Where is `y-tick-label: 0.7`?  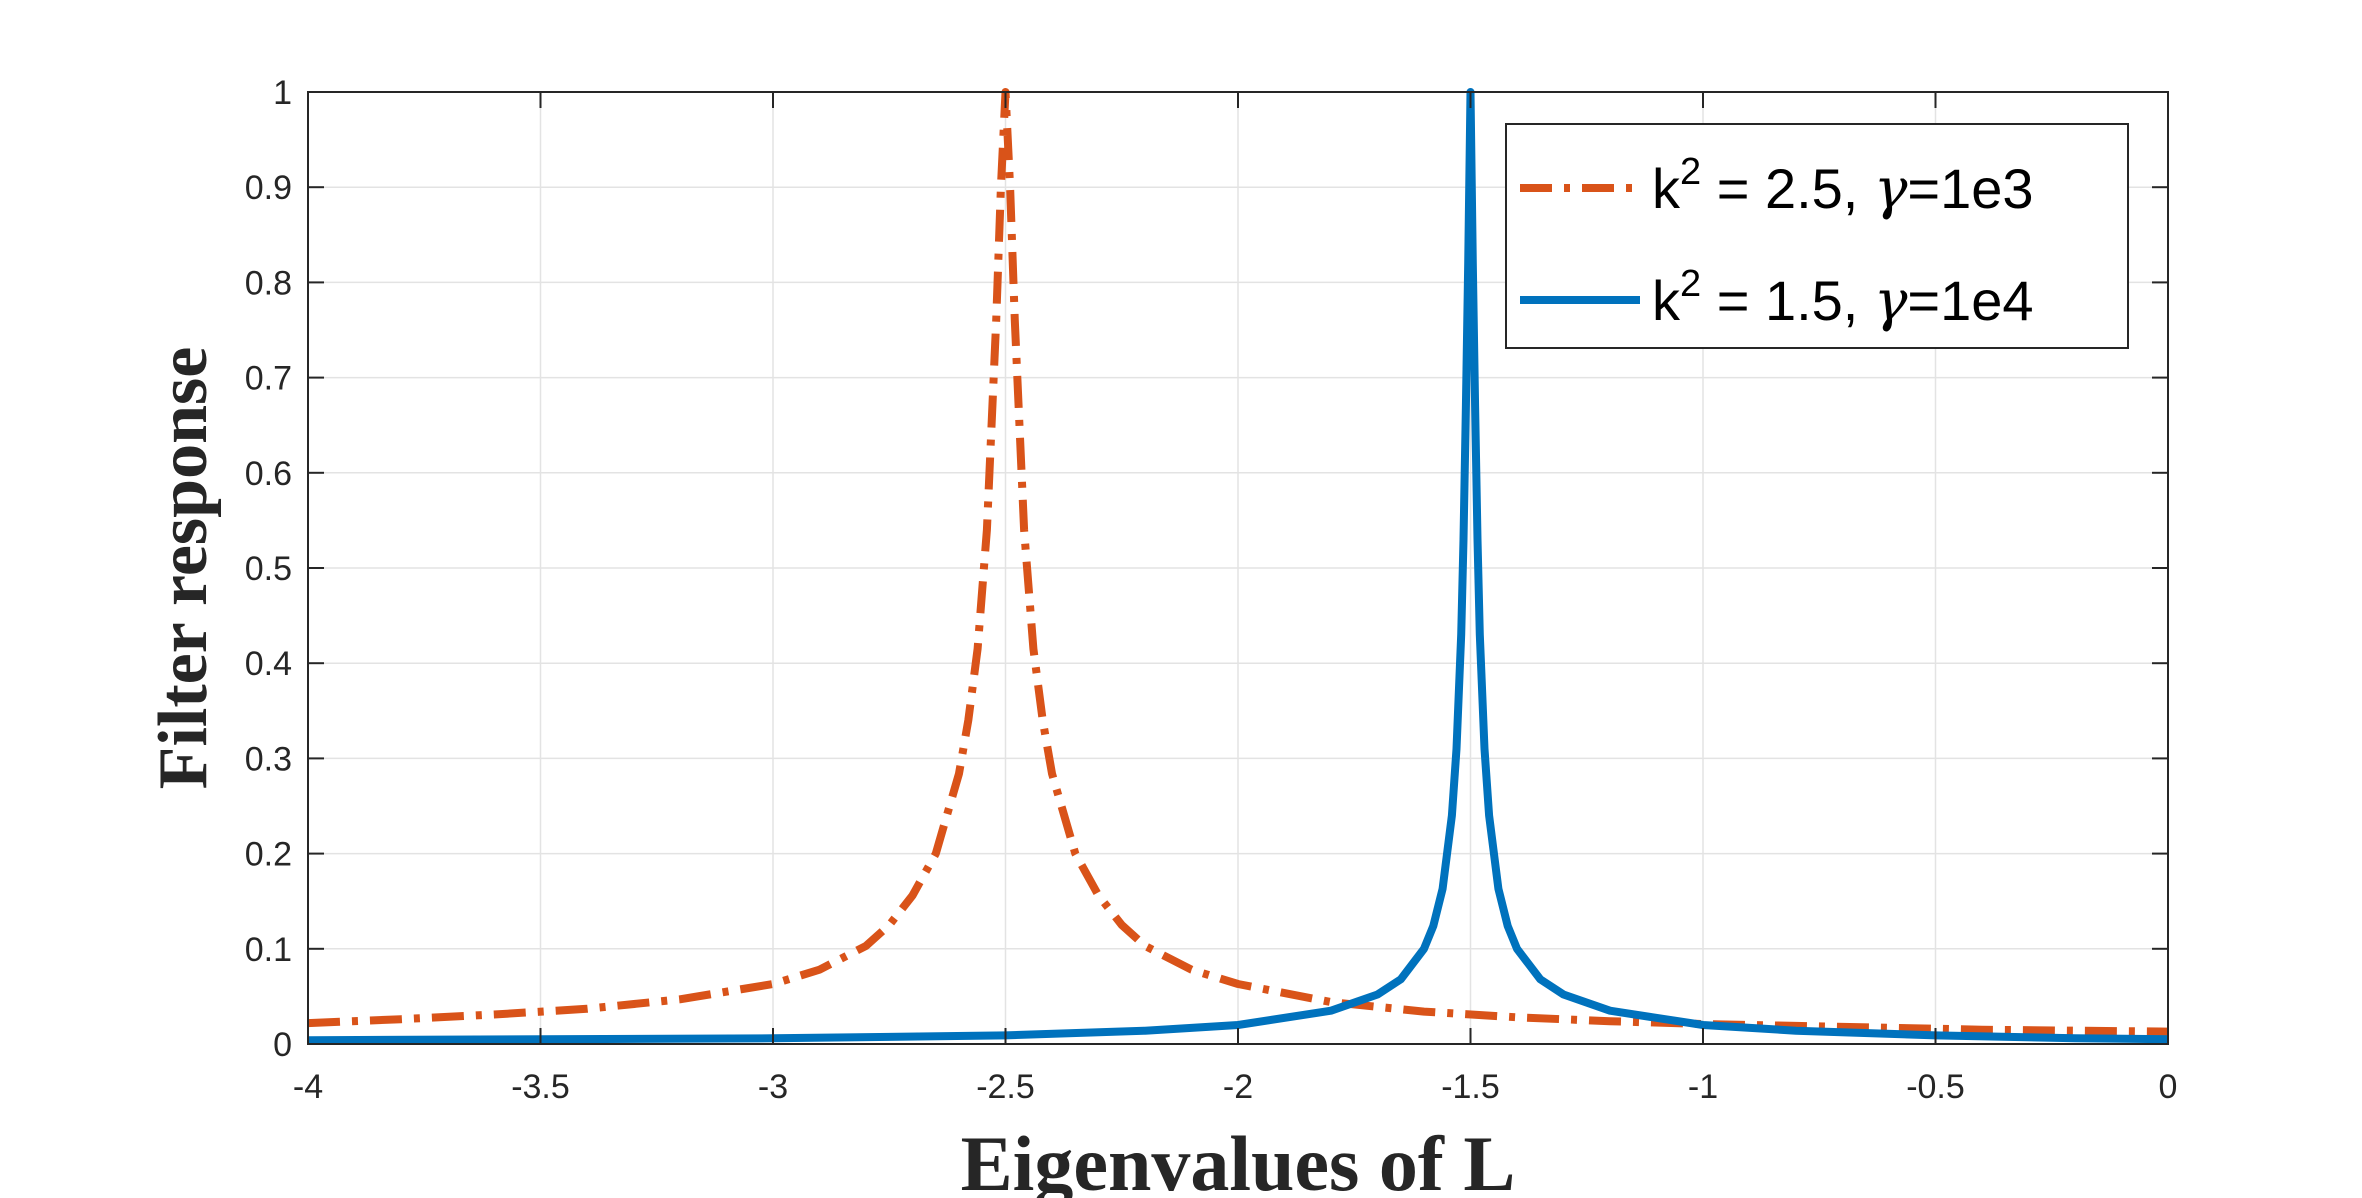 y-tick-label: 0.7 is located at coordinates (268, 379).